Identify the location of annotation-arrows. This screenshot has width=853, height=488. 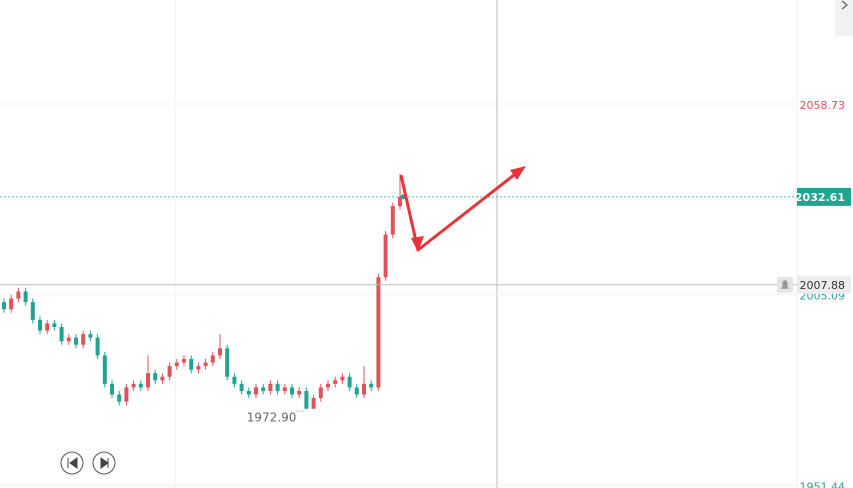
(462, 209).